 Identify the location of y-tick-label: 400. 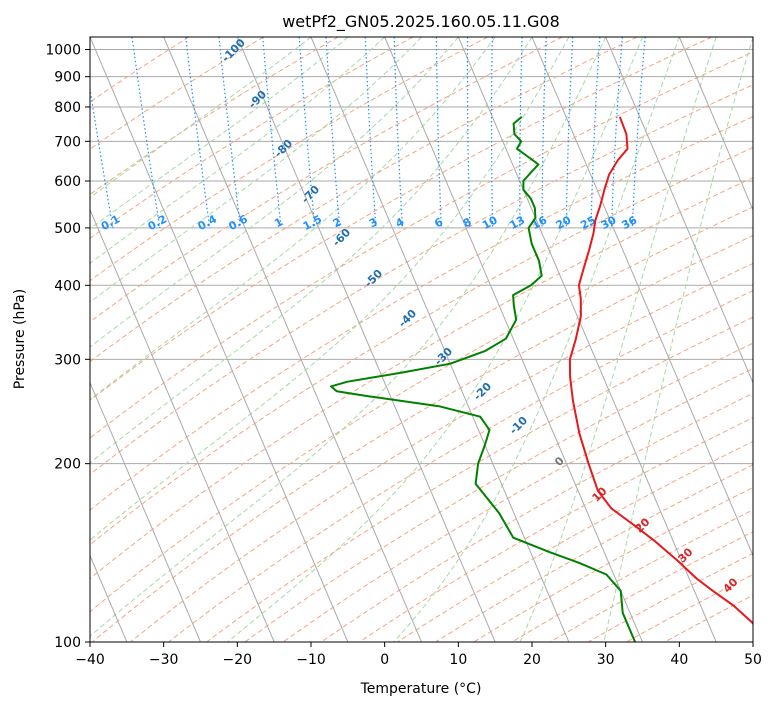
(67, 286).